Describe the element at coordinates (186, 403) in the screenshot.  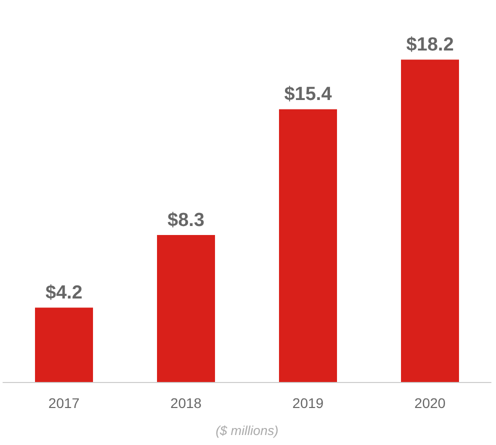
I see `x-tick-label: 2018` at that location.